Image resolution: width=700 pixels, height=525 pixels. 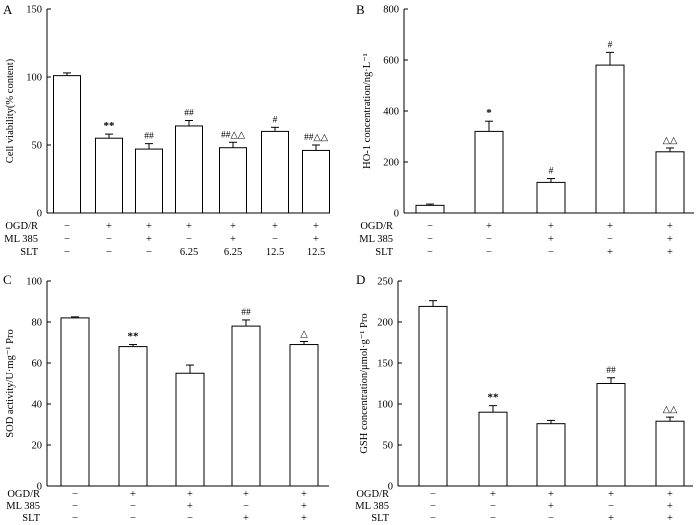 What do you see at coordinates (37, 405) in the screenshot?
I see `y-tick-label: 40` at bounding box center [37, 405].